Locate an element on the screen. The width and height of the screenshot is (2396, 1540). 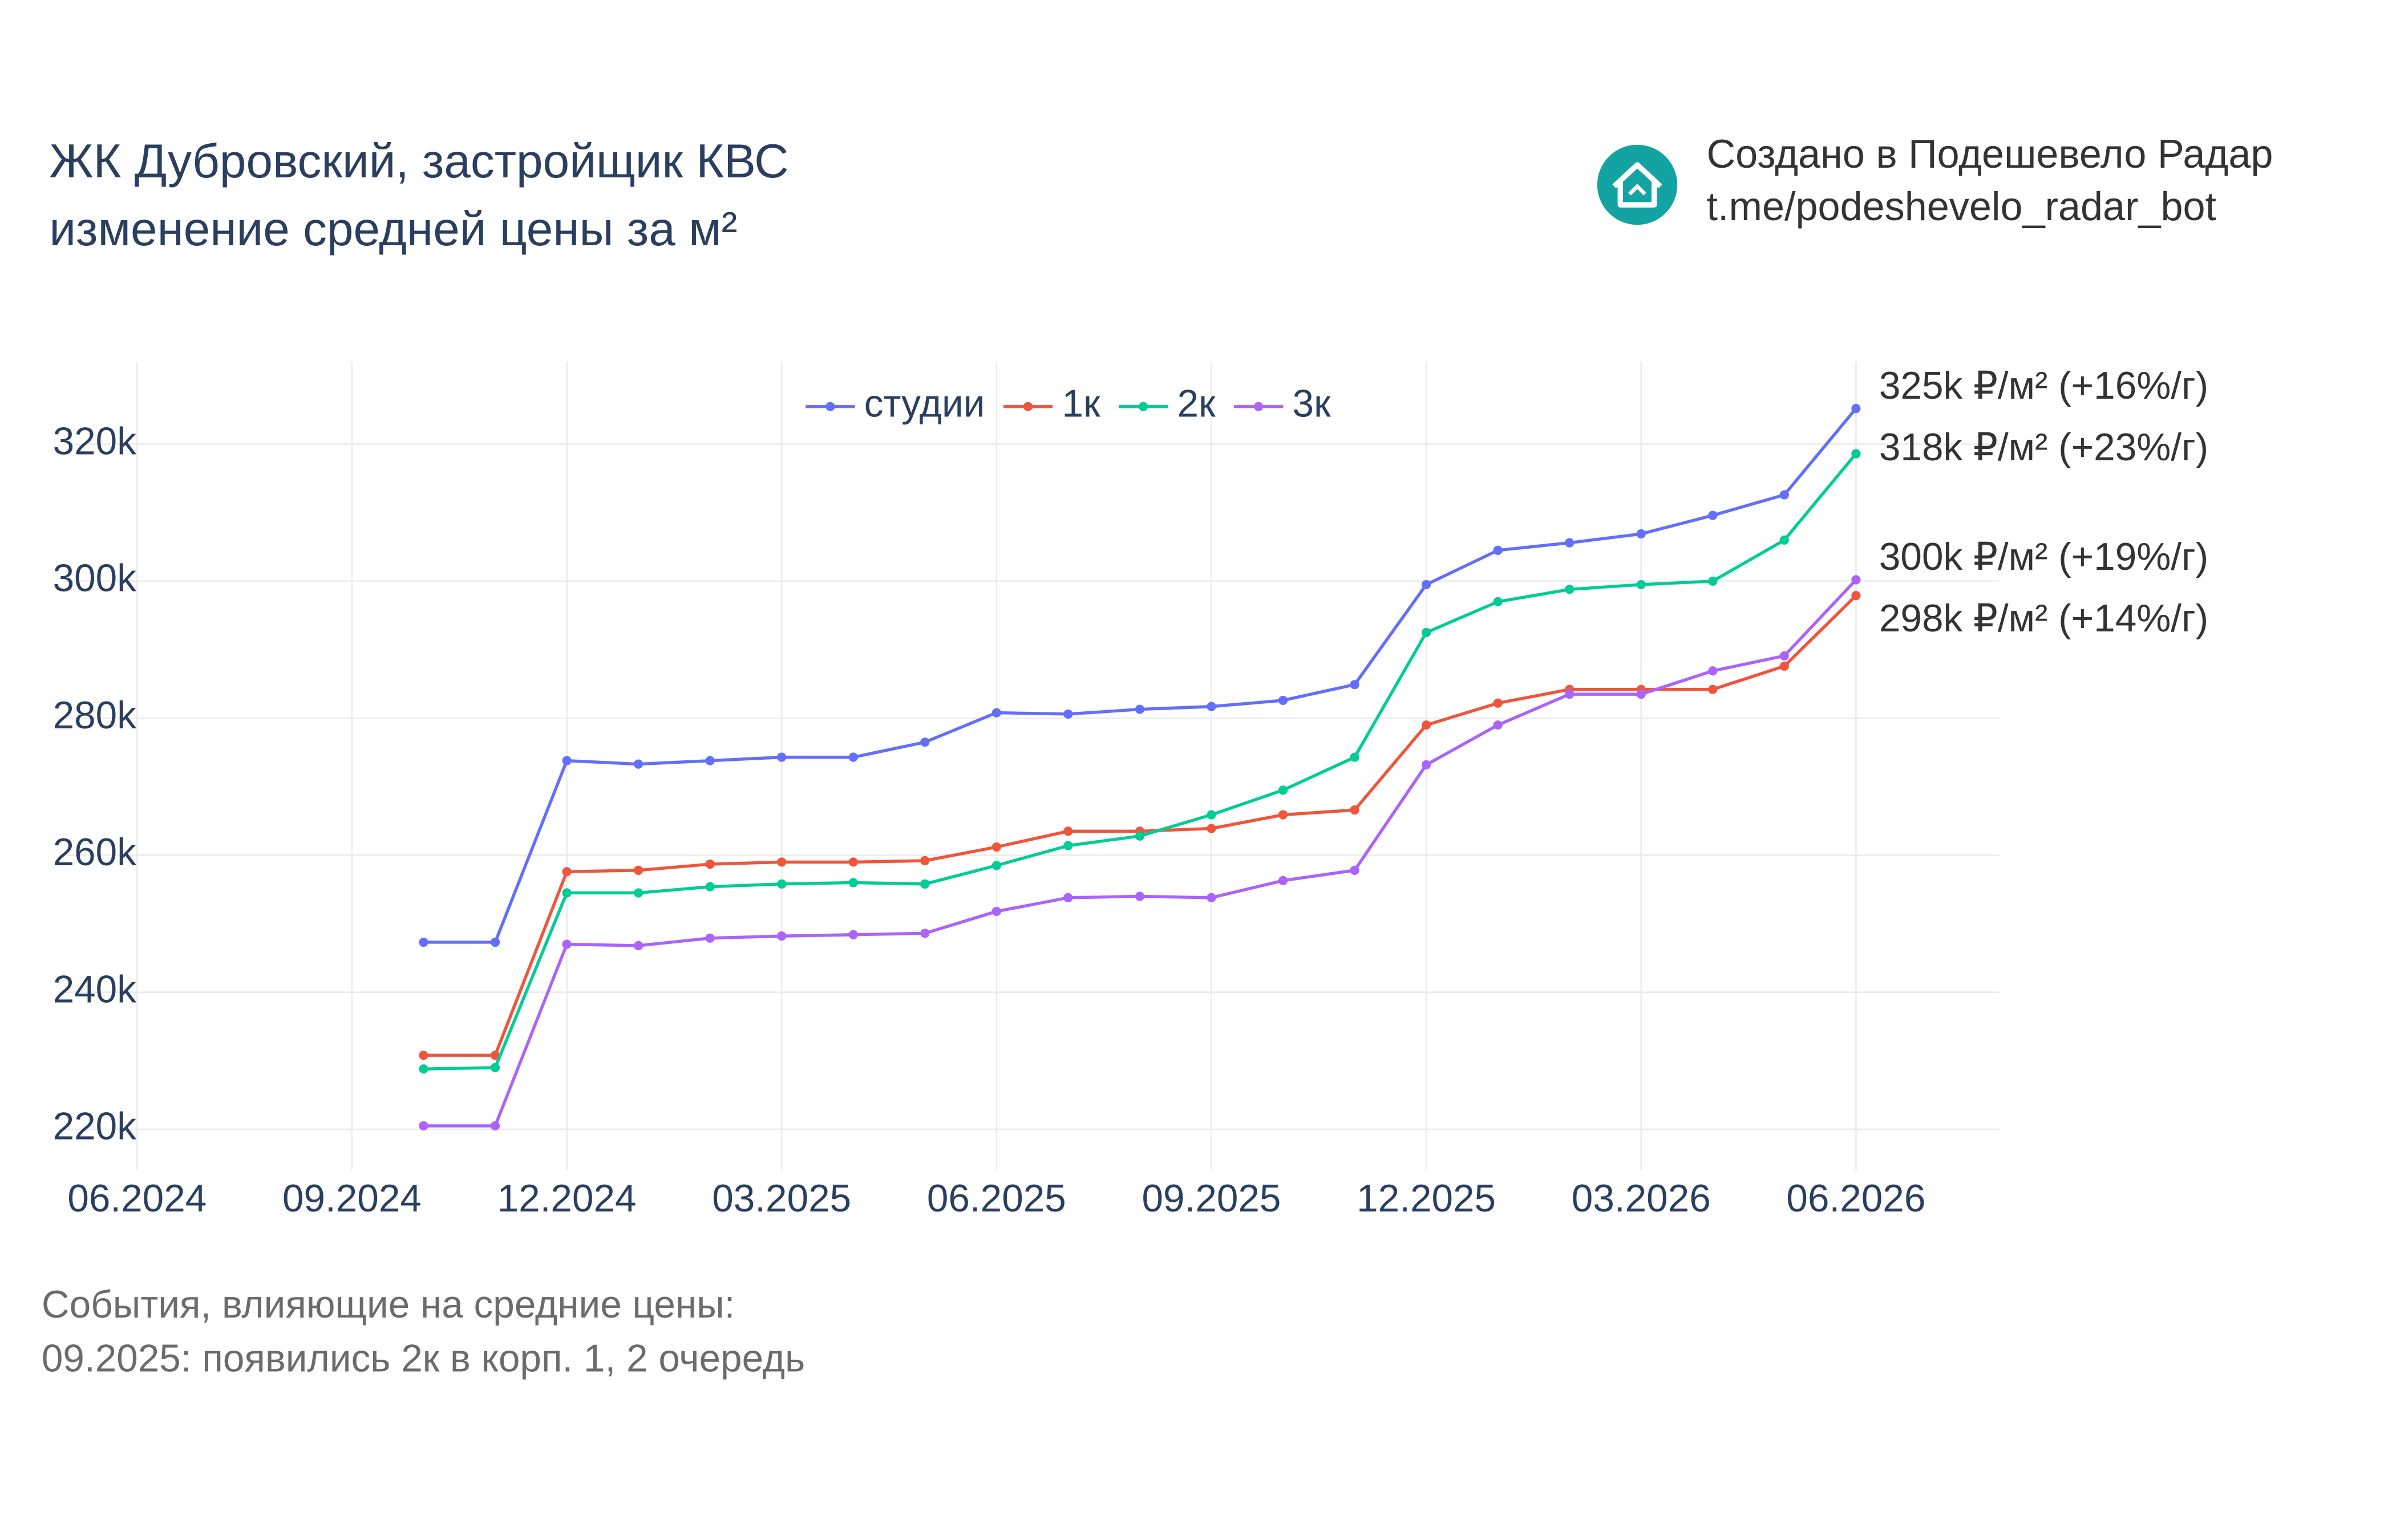
legend-label: 3к is located at coordinates (1312, 404).